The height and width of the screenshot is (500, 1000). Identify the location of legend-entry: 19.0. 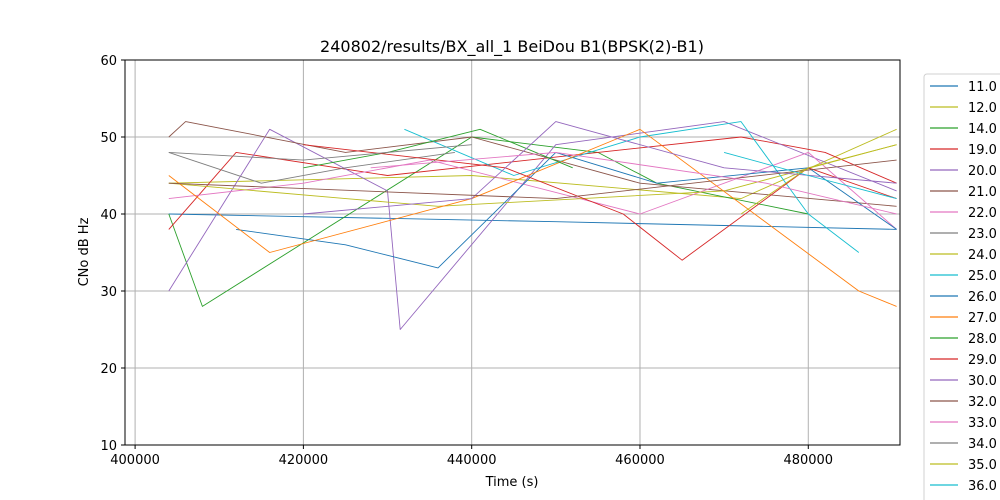
(982, 150).